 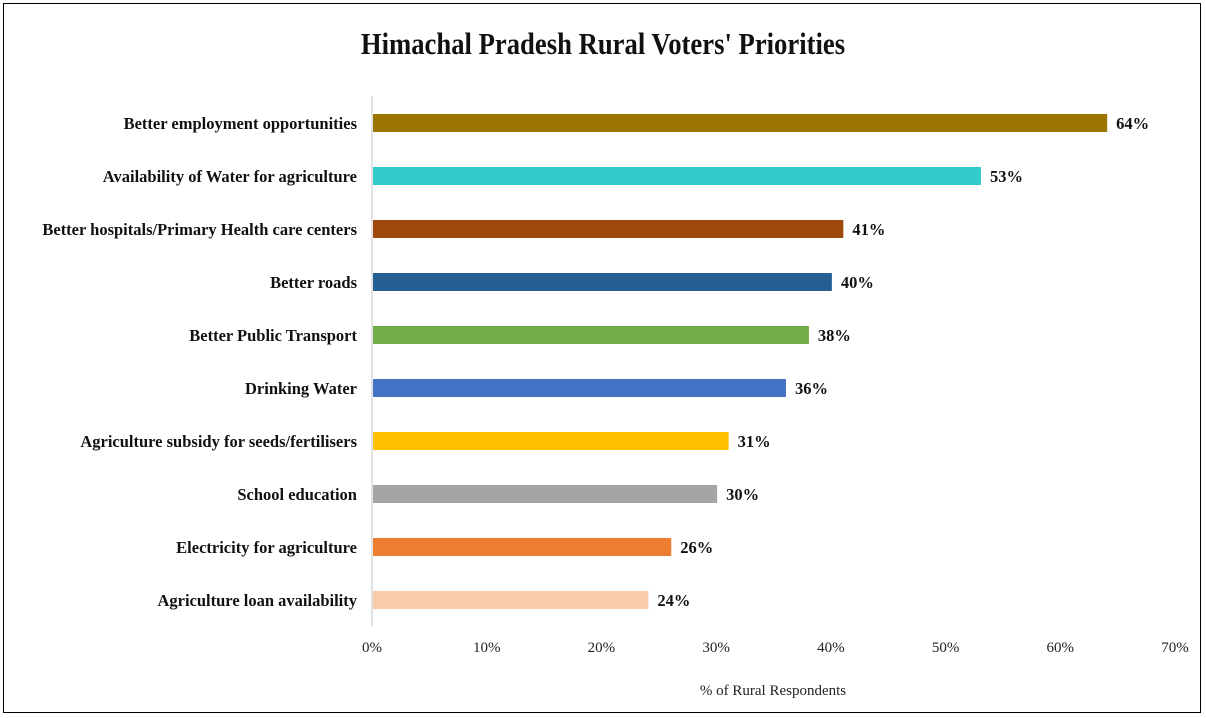 What do you see at coordinates (372, 648) in the screenshot?
I see `x-tick-label: 0%` at bounding box center [372, 648].